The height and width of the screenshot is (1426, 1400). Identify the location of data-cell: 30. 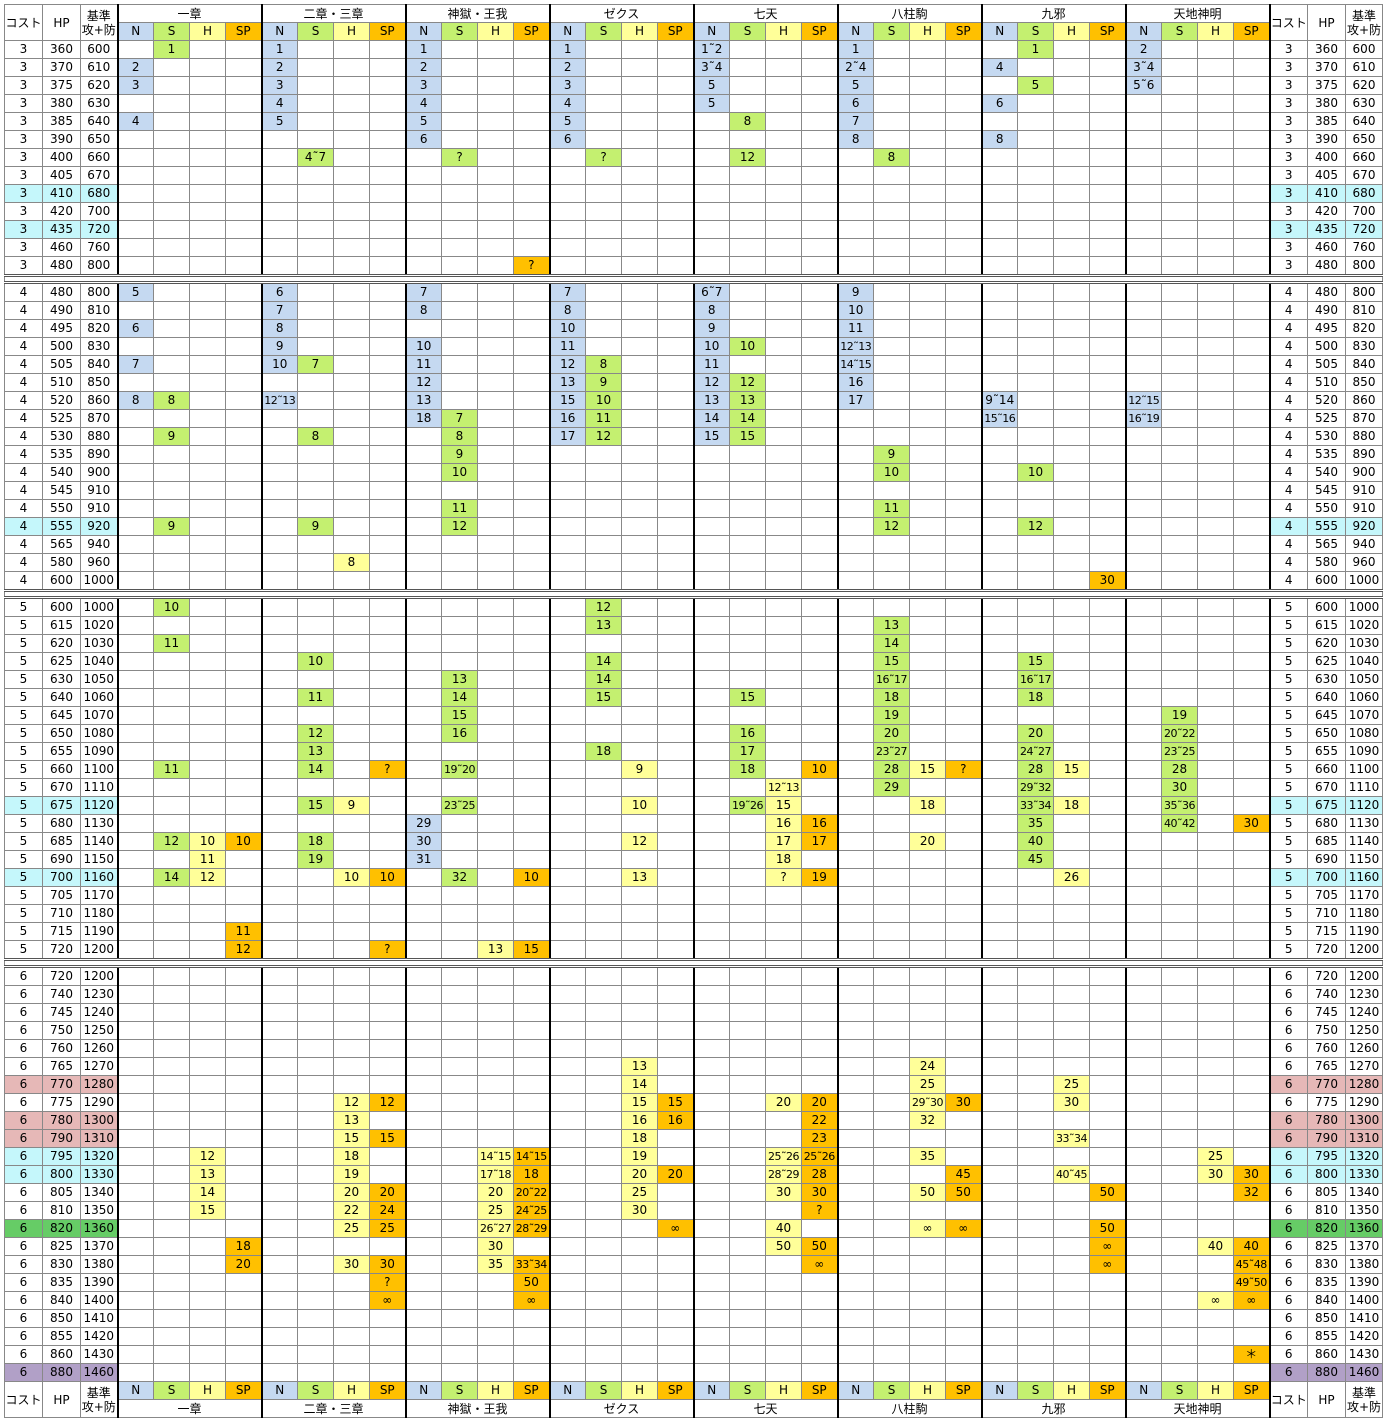
(351, 1264).